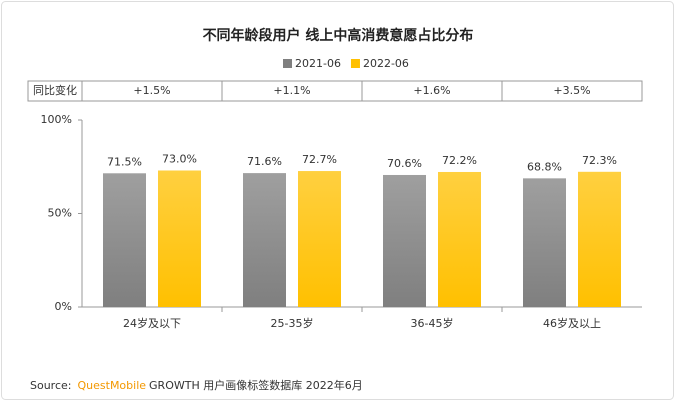  I want to click on change-value: +1.6%, so click(431, 90).